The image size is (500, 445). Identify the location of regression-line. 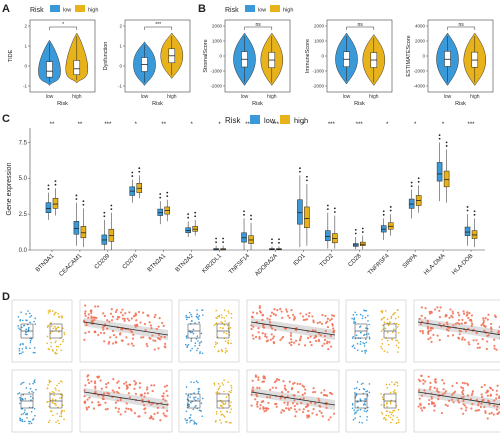
(458, 398).